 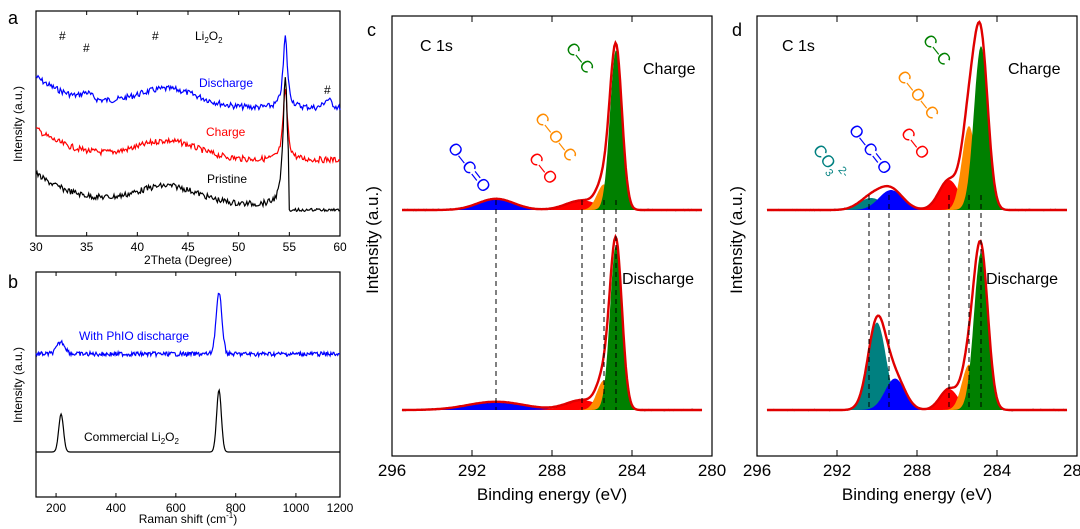 I want to click on series-label-discharge: Discharge, so click(x=226, y=83).